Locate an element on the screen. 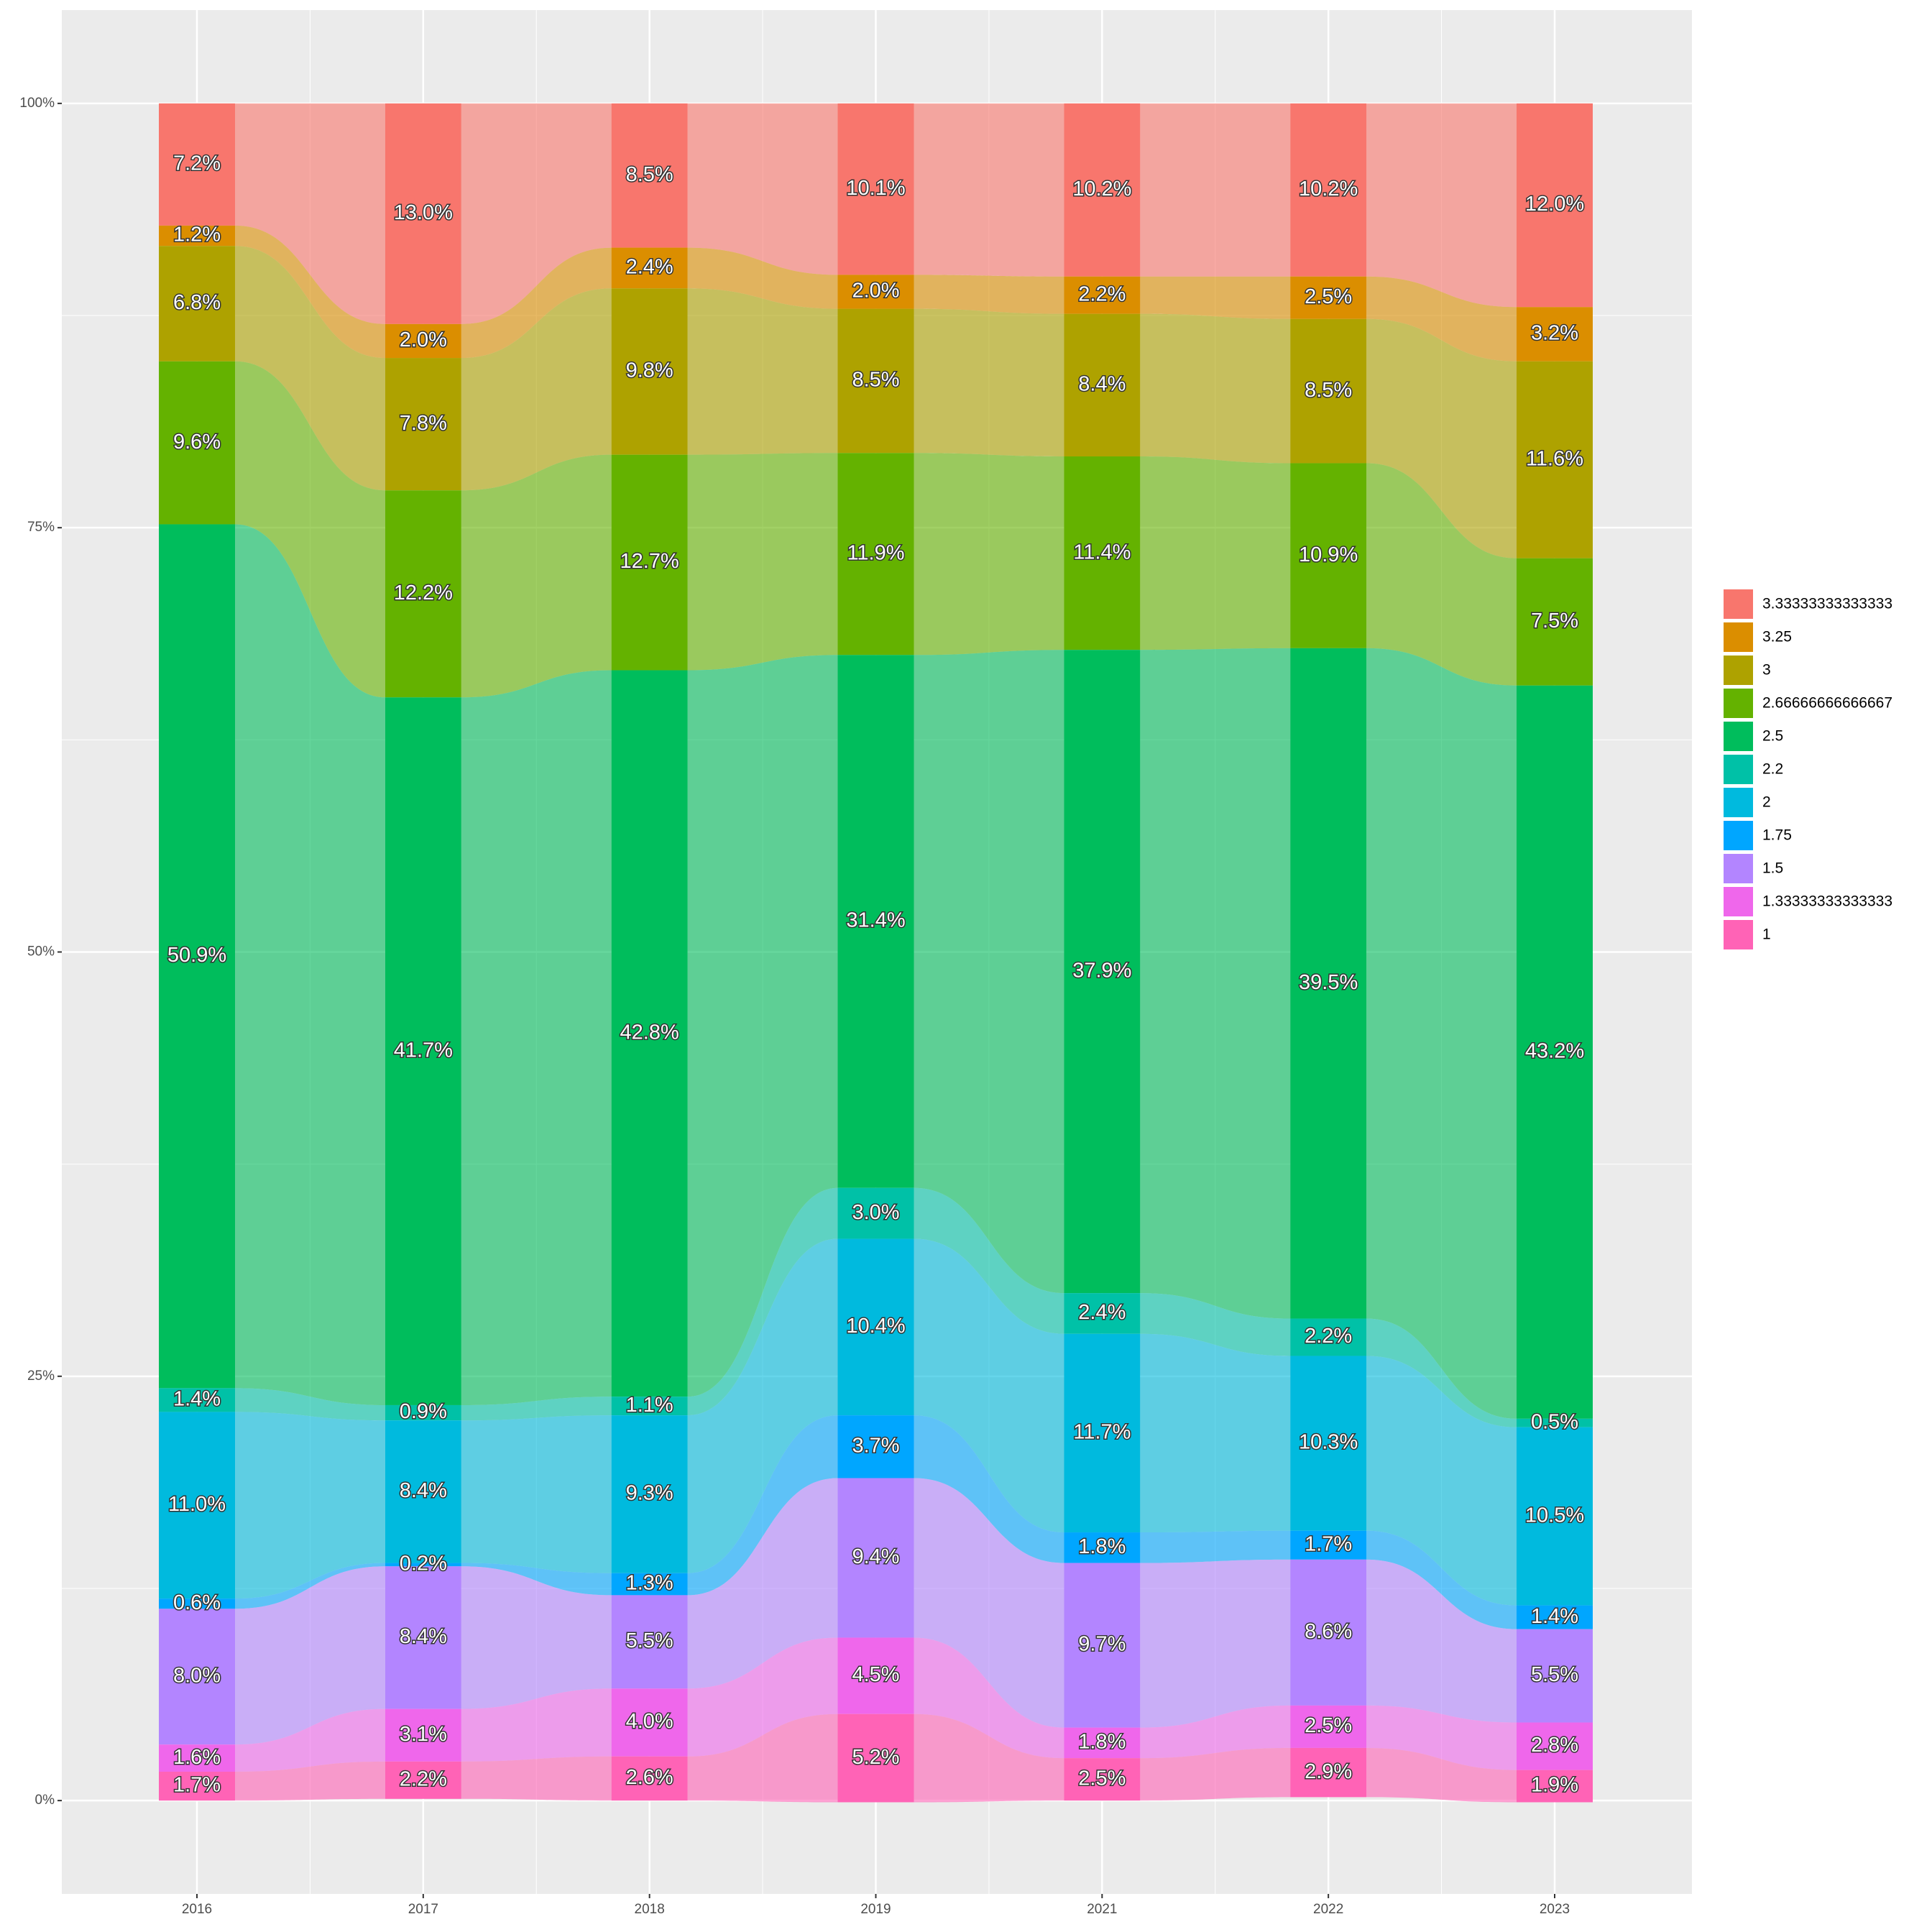 Image resolution: width=1932 pixels, height=1932 pixels. value-label: 10.1% is located at coordinates (875, 188).